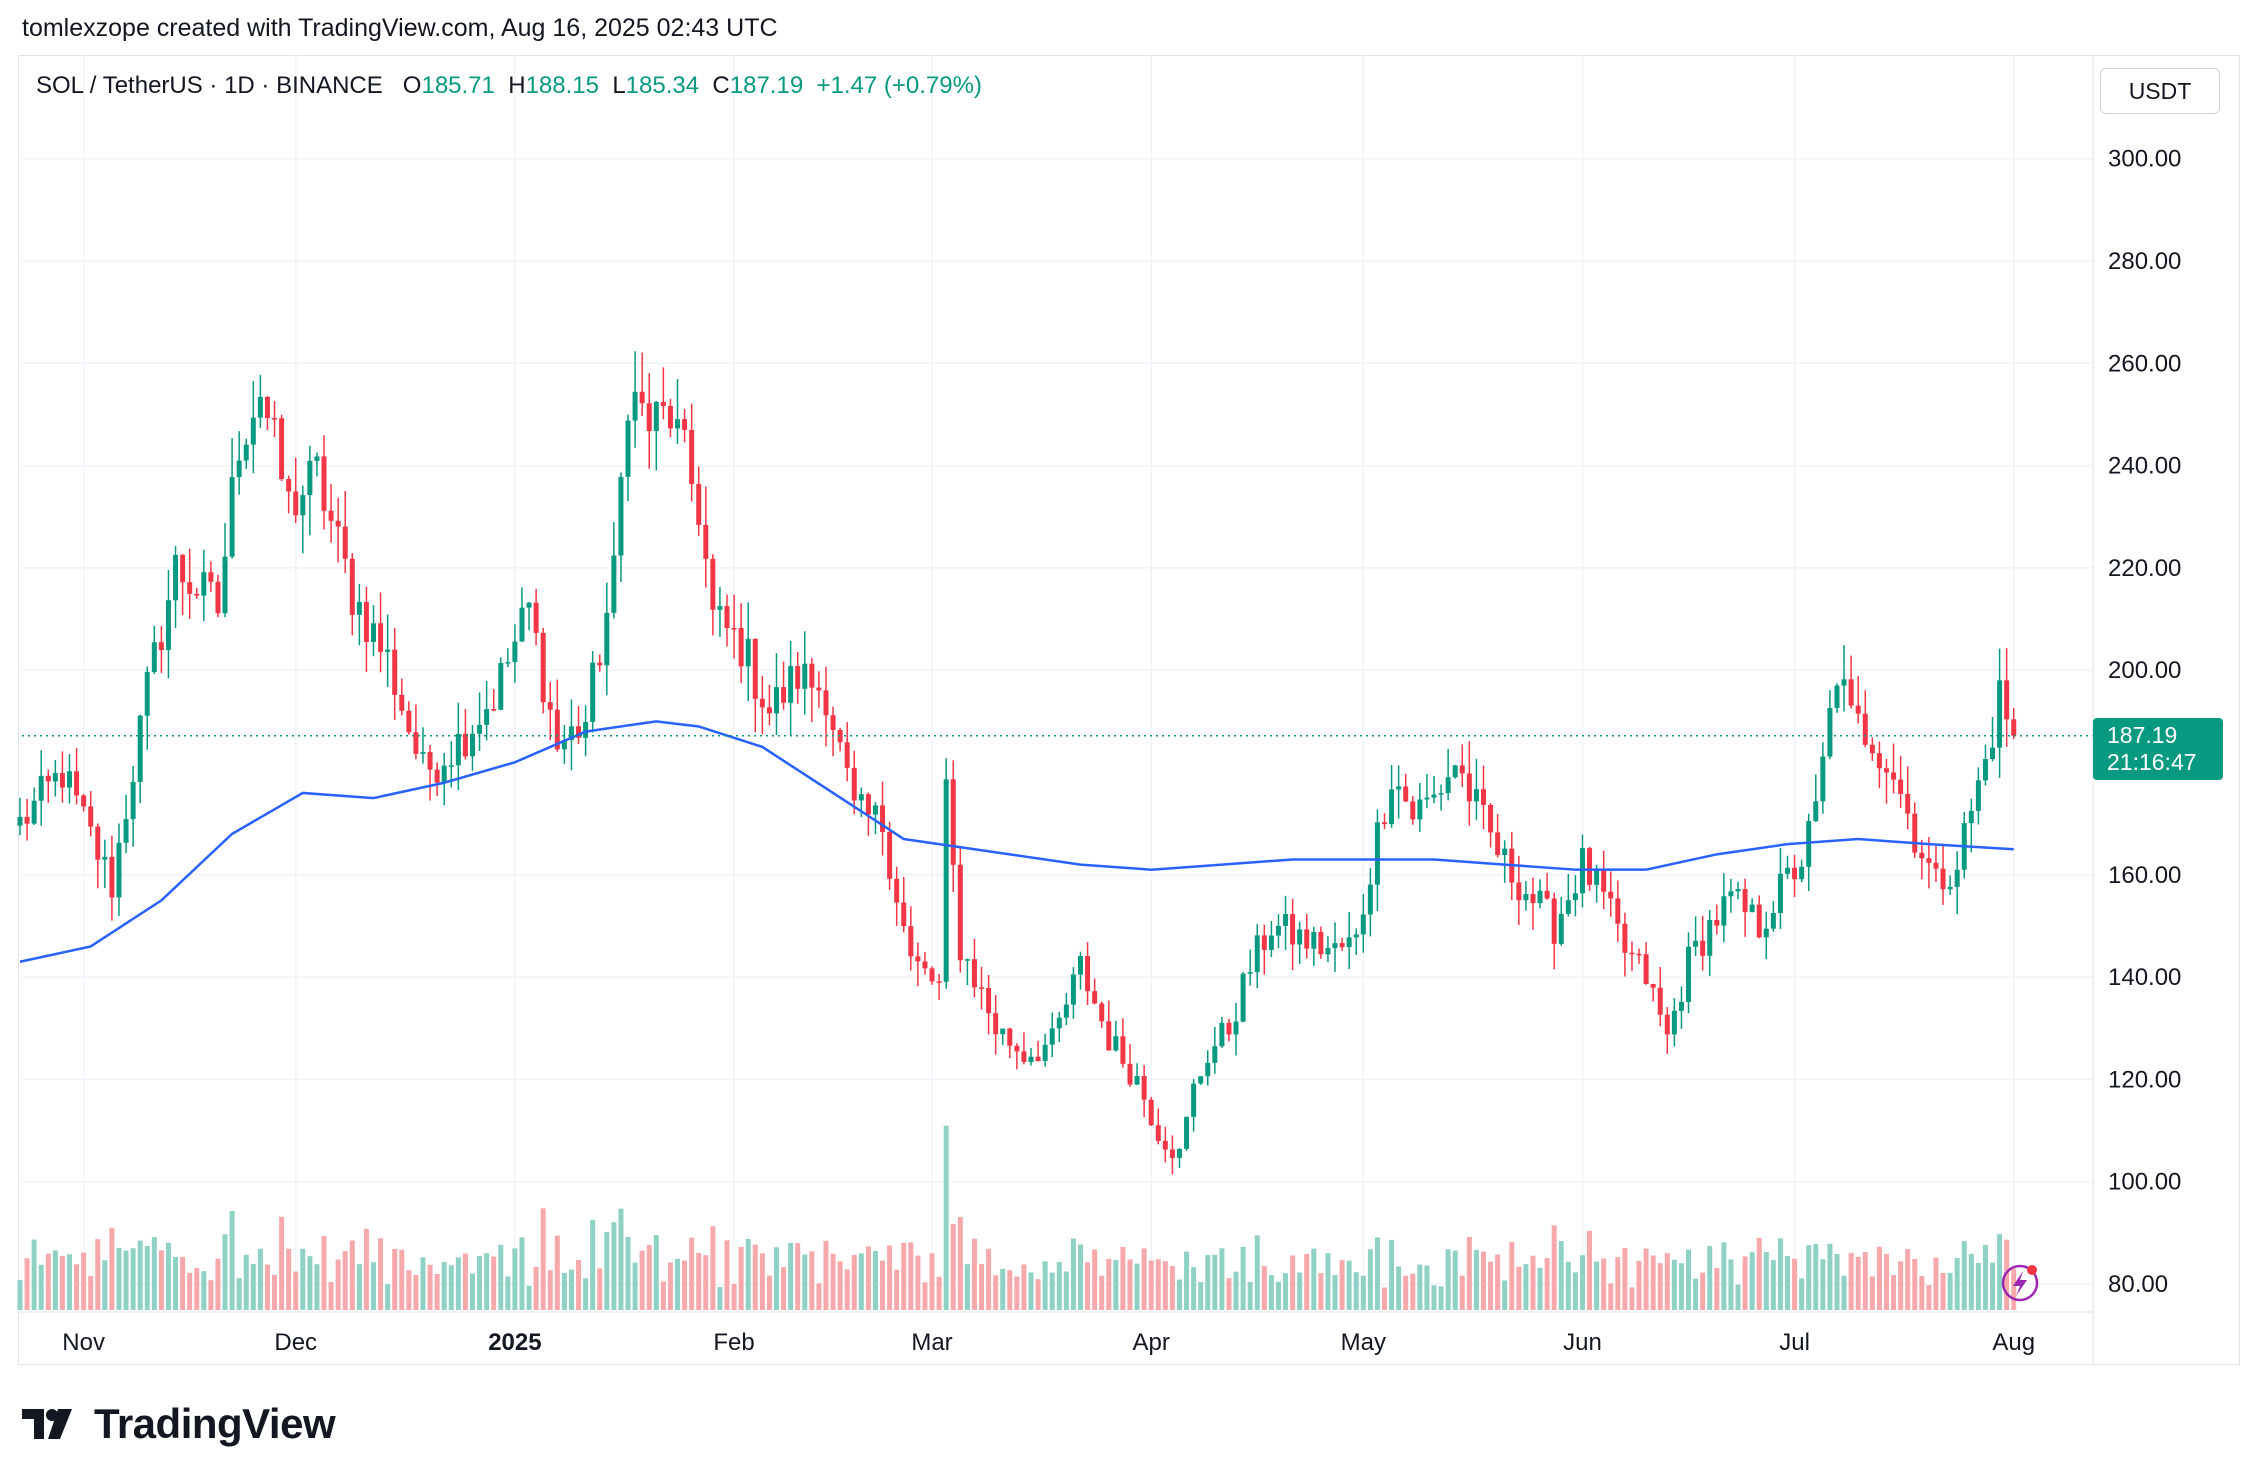  What do you see at coordinates (179, 1424) in the screenshot?
I see `tradingview-logo: TradingView` at bounding box center [179, 1424].